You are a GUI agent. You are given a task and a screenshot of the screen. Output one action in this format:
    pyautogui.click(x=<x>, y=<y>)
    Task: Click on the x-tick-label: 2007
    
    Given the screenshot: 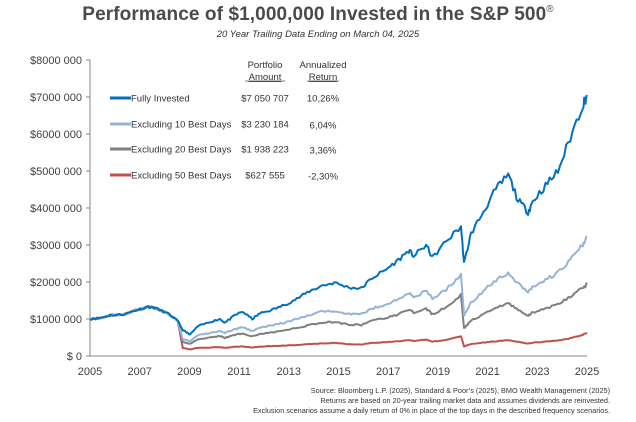 What is the action you would take?
    pyautogui.click(x=139, y=372)
    